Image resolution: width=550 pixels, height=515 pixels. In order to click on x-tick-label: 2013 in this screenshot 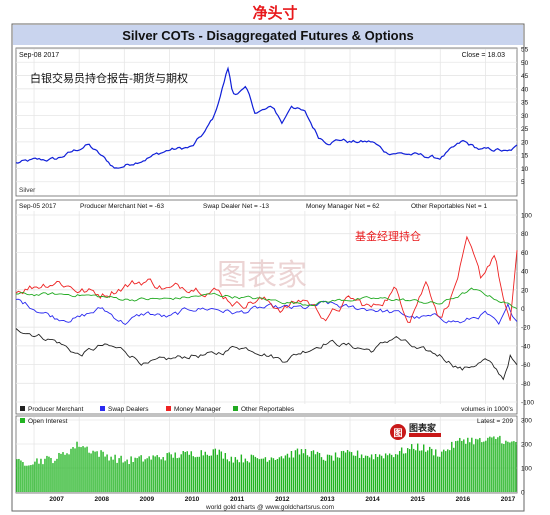, I will do `click(327, 499)`.